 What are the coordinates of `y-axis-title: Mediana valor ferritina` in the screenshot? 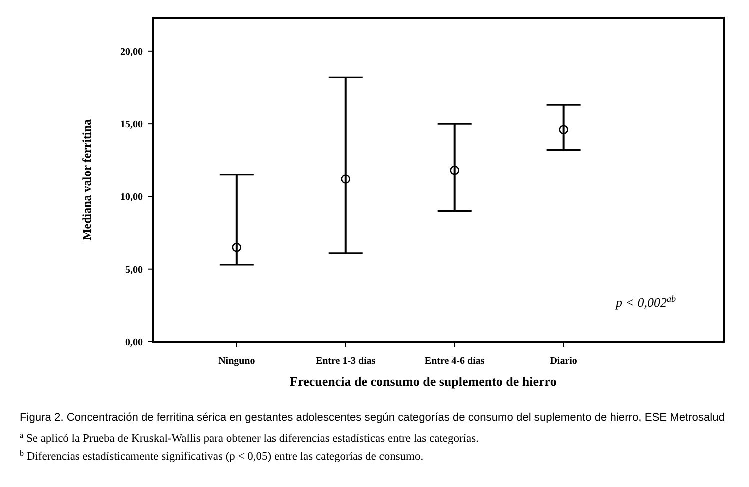 It's located at (87, 180).